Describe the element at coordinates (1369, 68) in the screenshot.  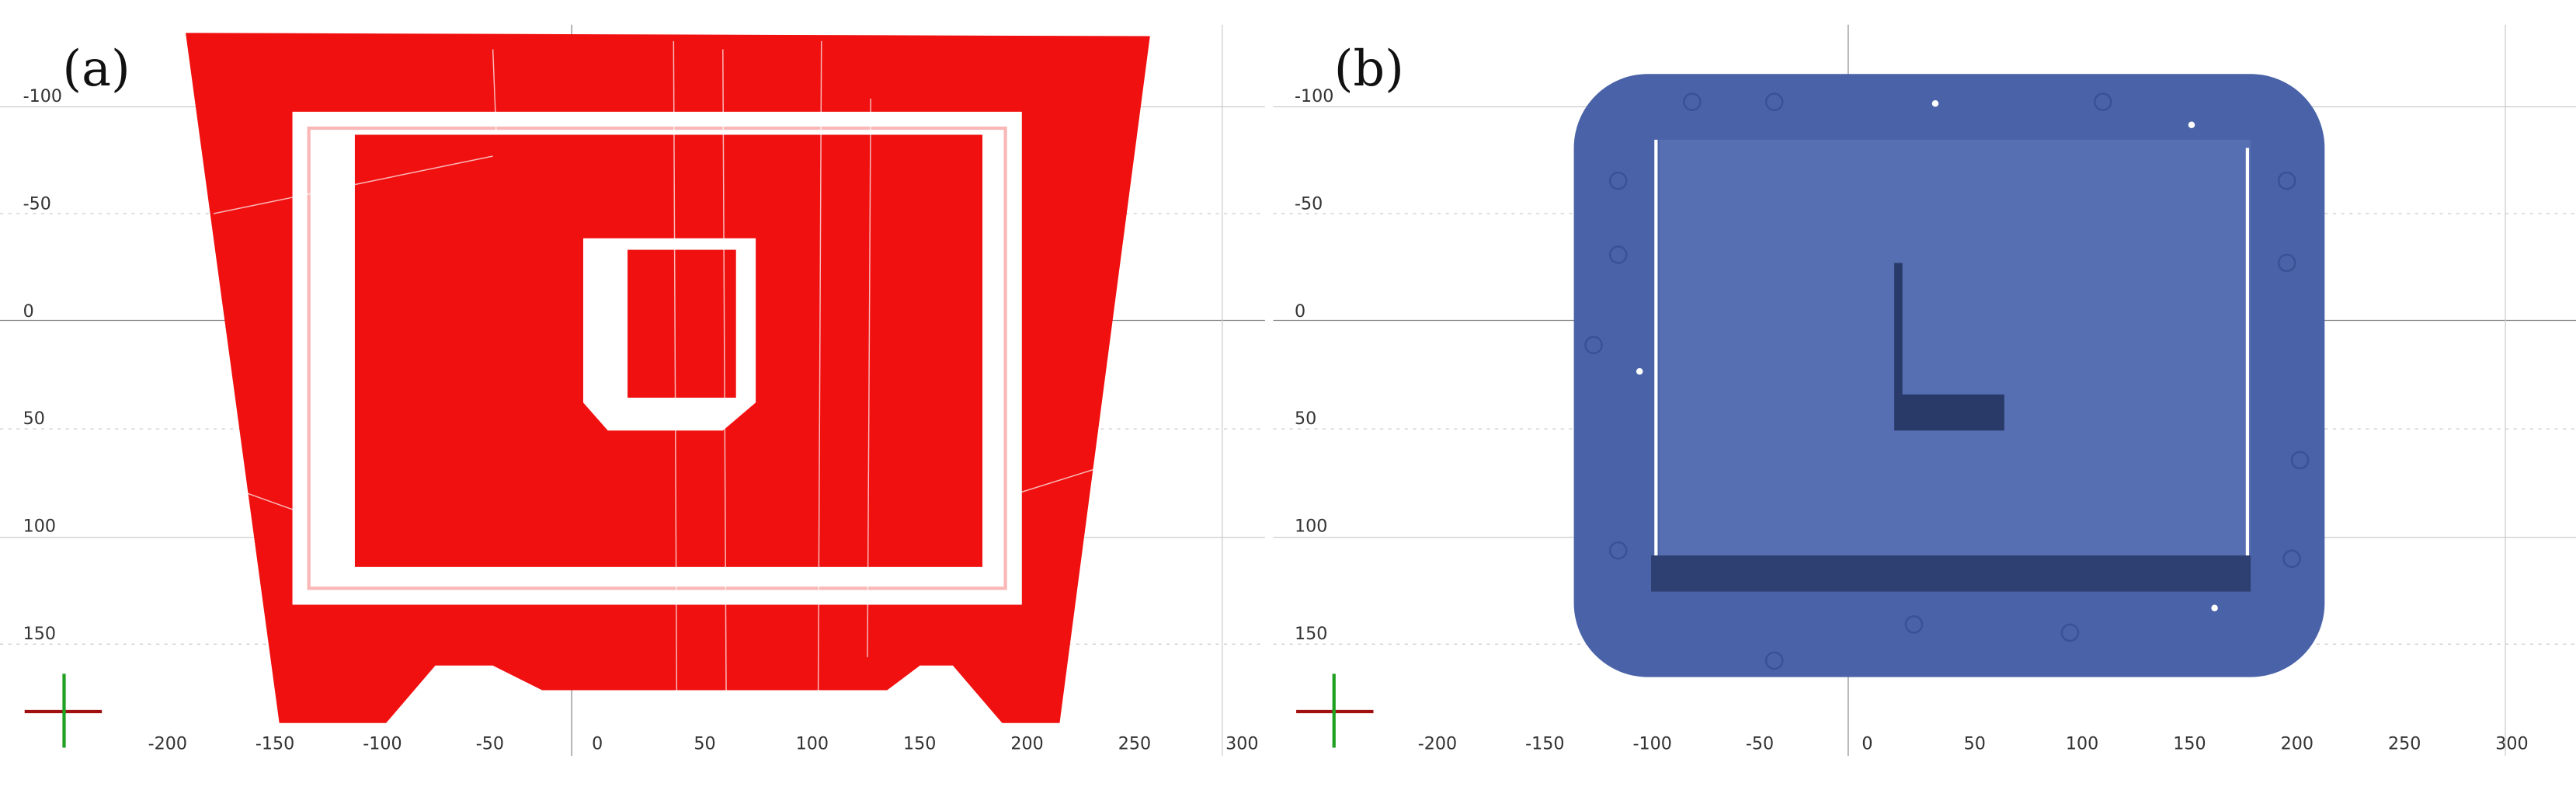
I see `panel-label: (b)` at that location.